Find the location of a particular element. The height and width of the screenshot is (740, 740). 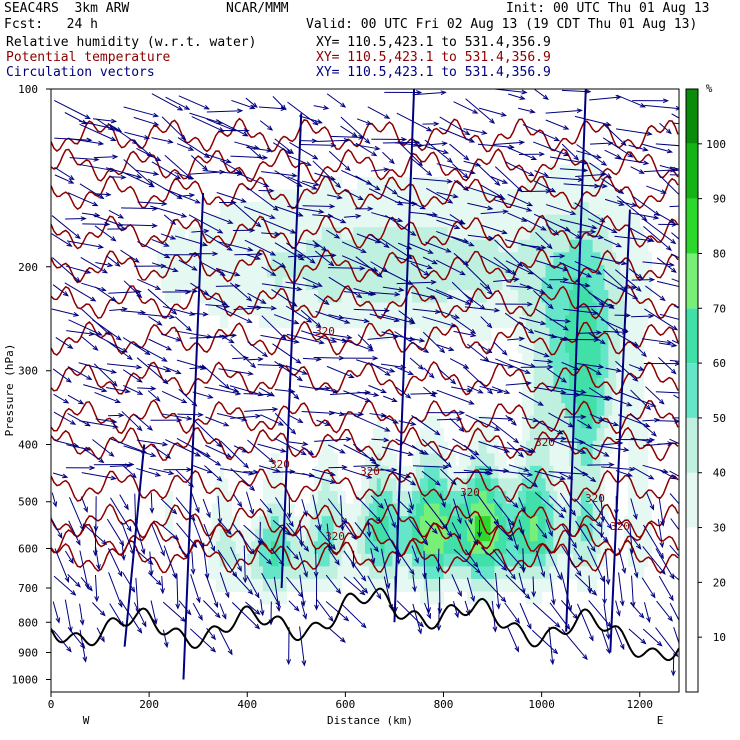

x-tick-label: 600 is located at coordinates (345, 704).